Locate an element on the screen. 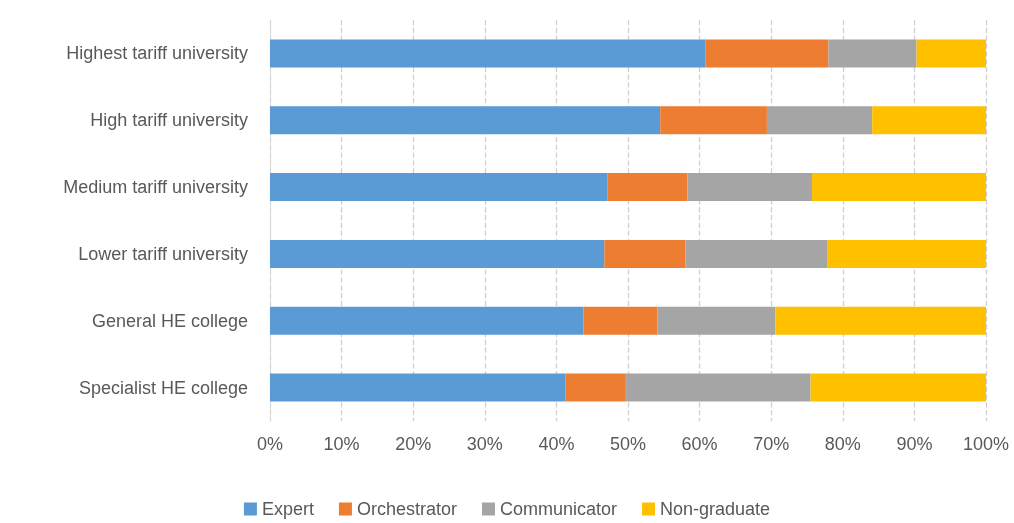 This screenshot has width=1014, height=523. x-tick-label: 0% is located at coordinates (270, 444).